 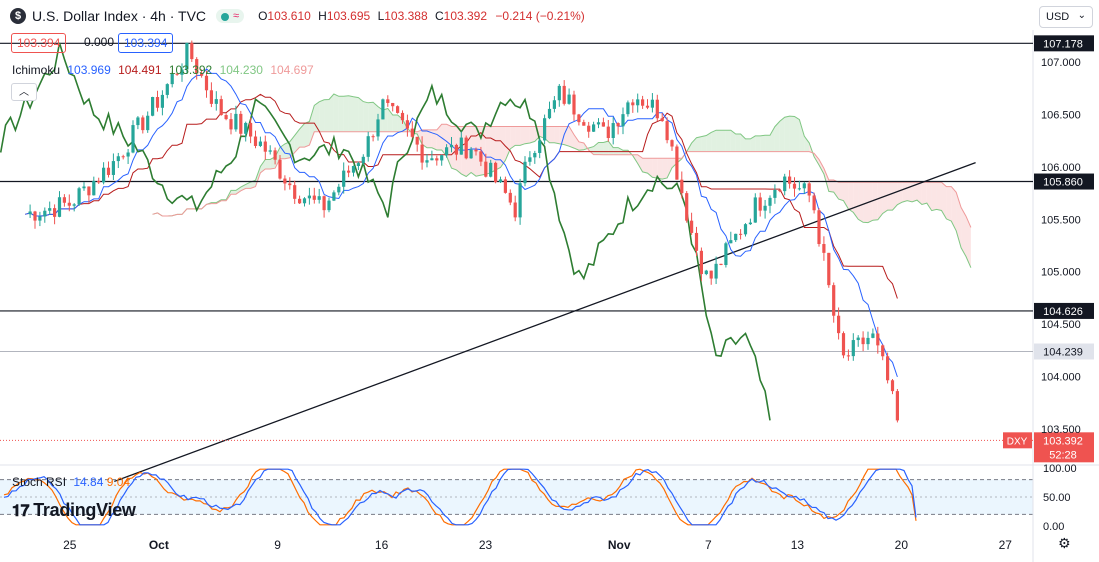 I want to click on y-tick-label: 104.000, so click(x=1061, y=378).